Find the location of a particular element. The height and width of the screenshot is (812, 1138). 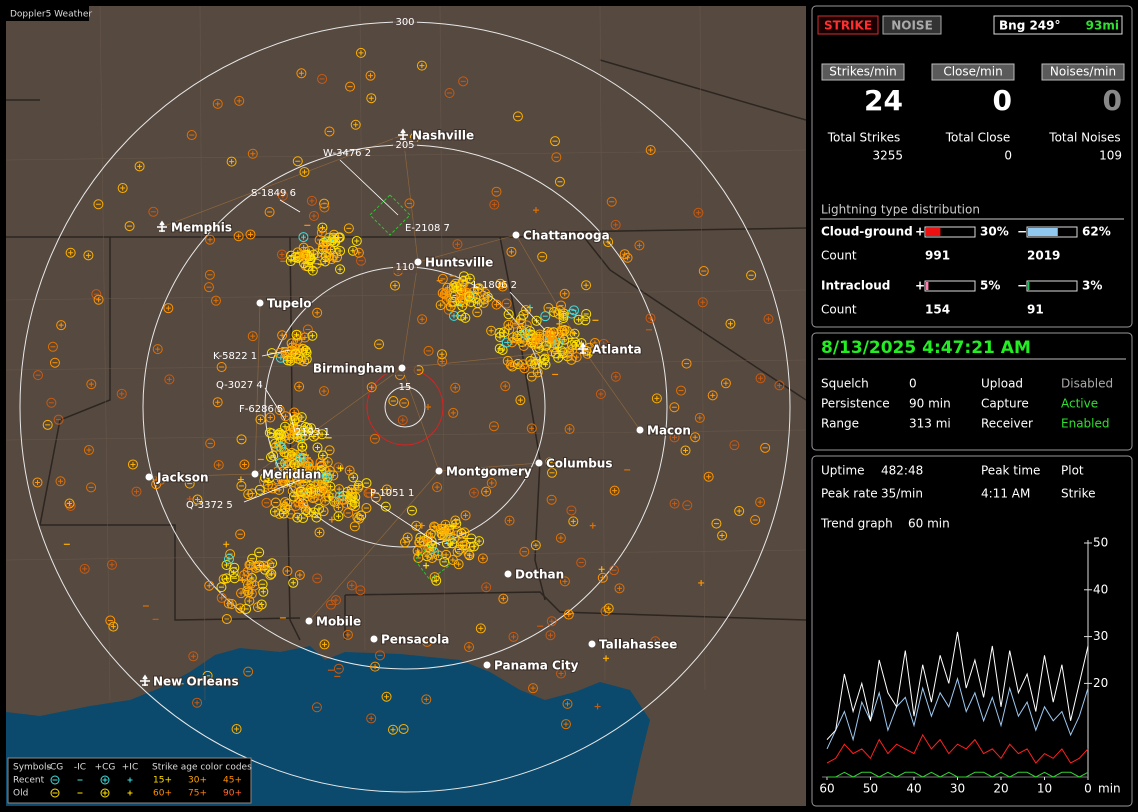

count-label: Count is located at coordinates (839, 256).